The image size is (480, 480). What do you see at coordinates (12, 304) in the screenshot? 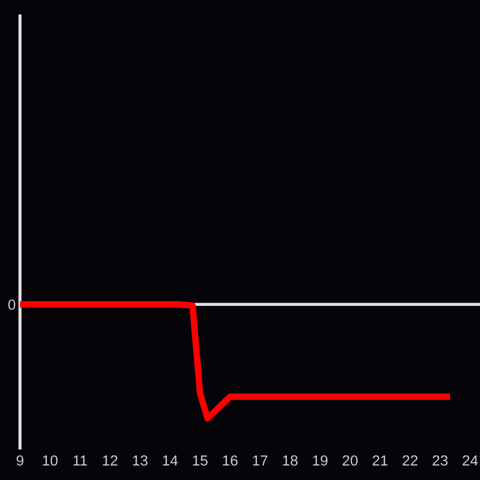
I see `ref-line-label: 0` at bounding box center [12, 304].